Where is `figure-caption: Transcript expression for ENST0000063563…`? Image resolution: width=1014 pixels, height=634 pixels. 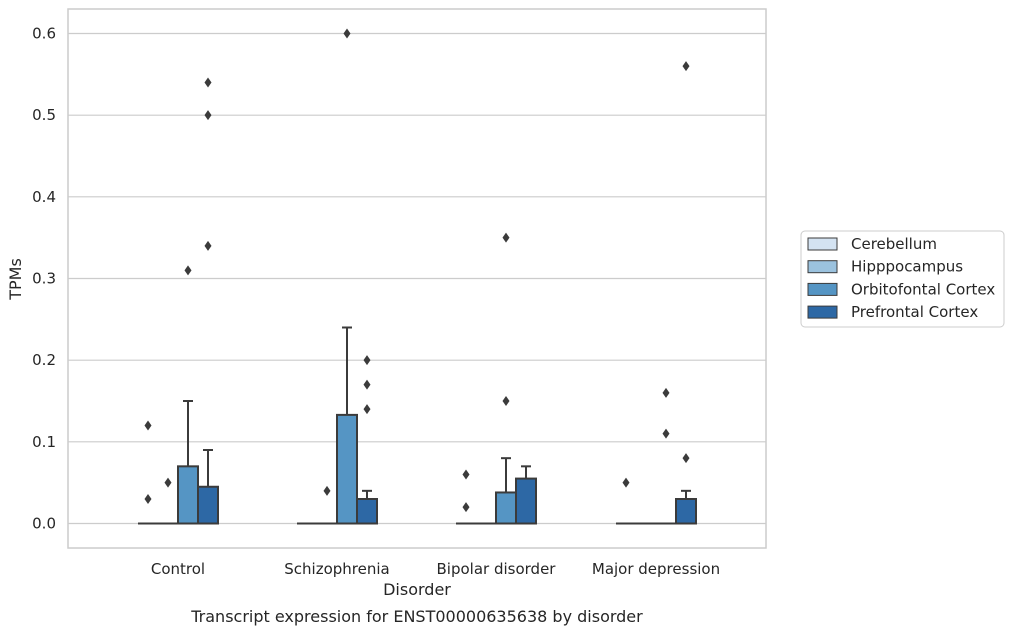 figure-caption: Transcript expression for ENST0000063563… is located at coordinates (416, 616).